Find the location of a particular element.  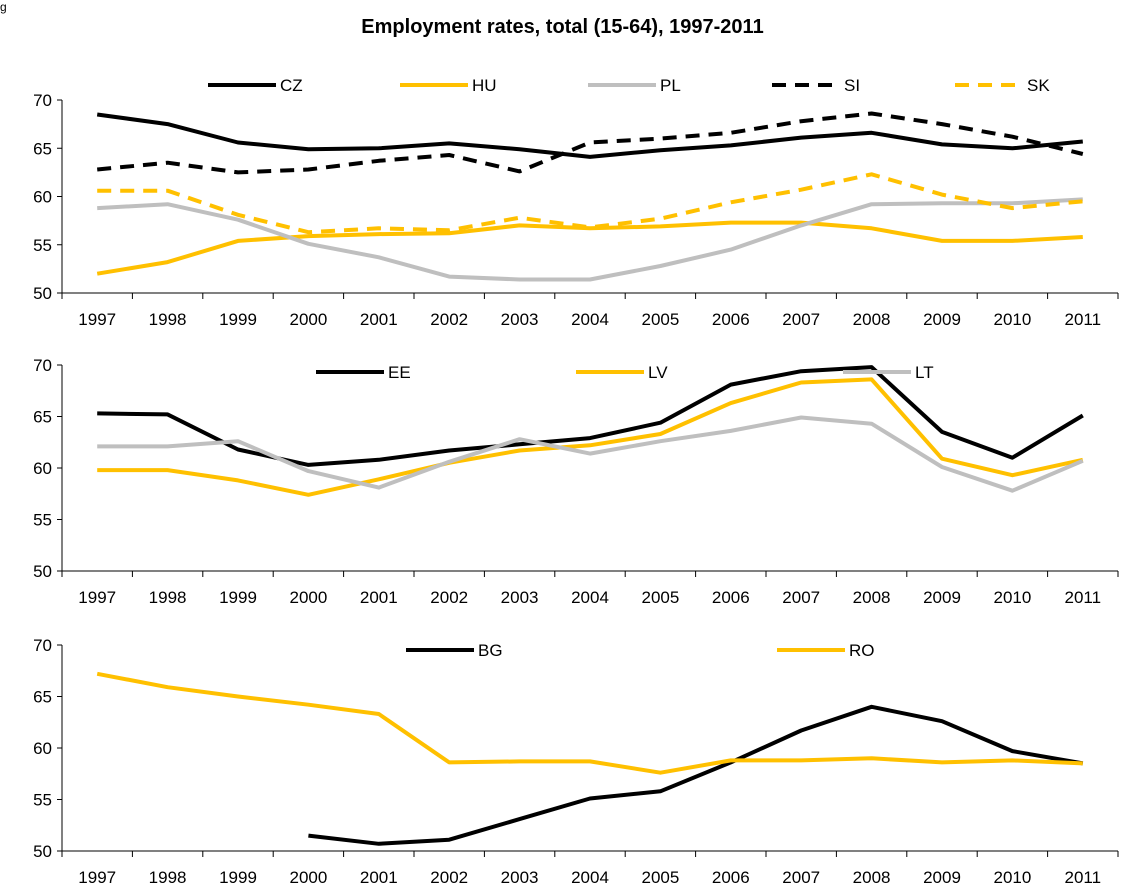

legend-label-sk: SK is located at coordinates (1038, 85).